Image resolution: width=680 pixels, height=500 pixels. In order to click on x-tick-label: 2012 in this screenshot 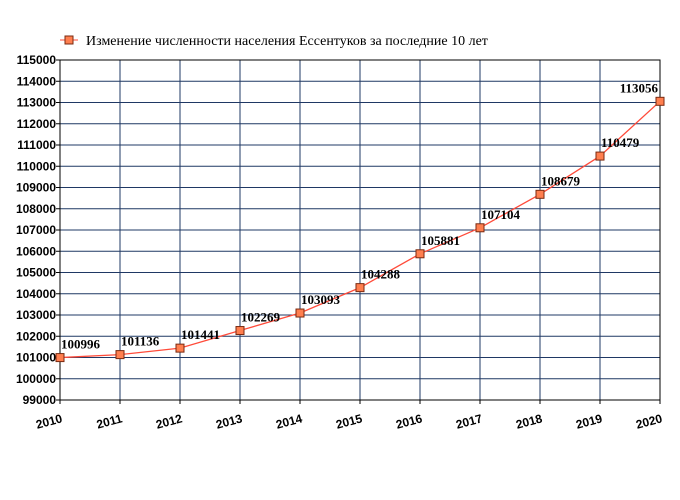, I will do `click(169, 421)`.